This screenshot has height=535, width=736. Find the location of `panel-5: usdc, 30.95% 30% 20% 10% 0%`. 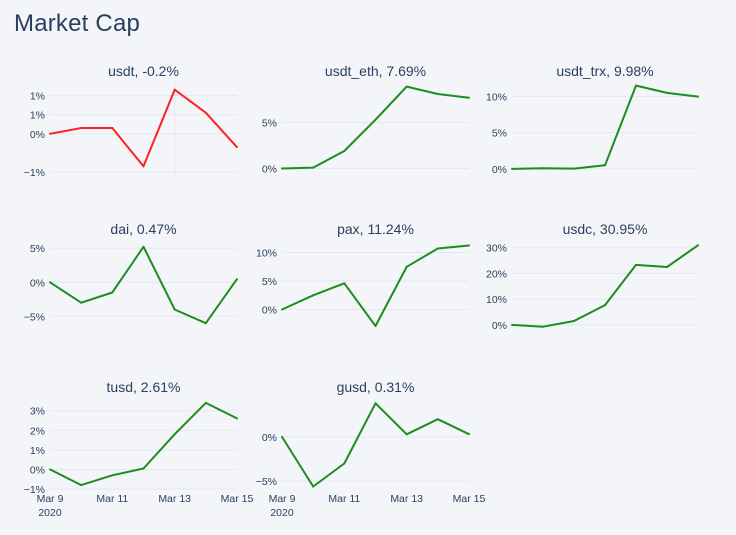

panel-5: usdc, 30.95% 30% 20% 10% 0% is located at coordinates (592, 276).